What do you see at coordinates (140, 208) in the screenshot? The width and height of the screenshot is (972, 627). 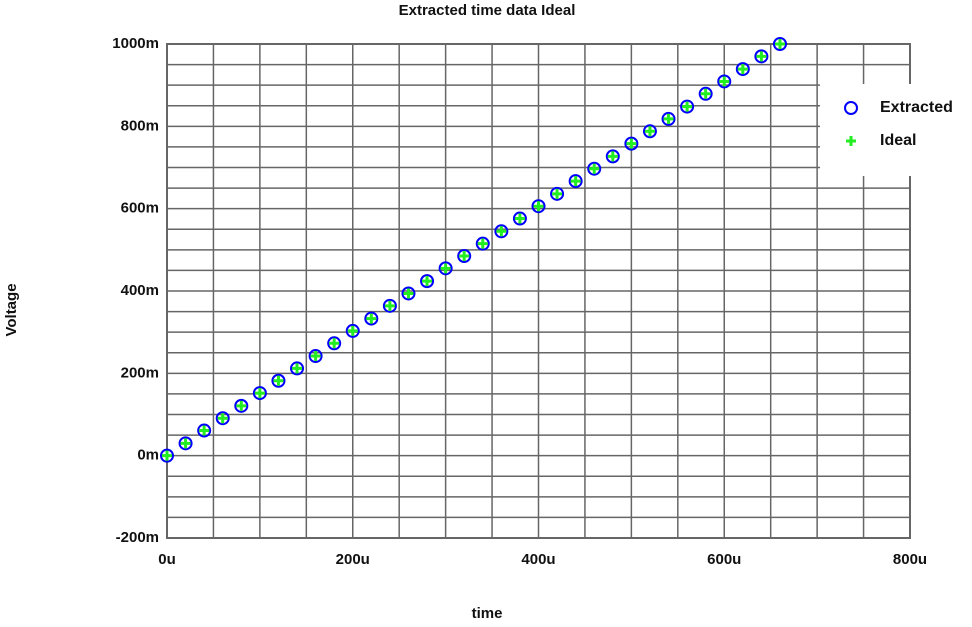 I see `y-tick-label: 600m` at bounding box center [140, 208].